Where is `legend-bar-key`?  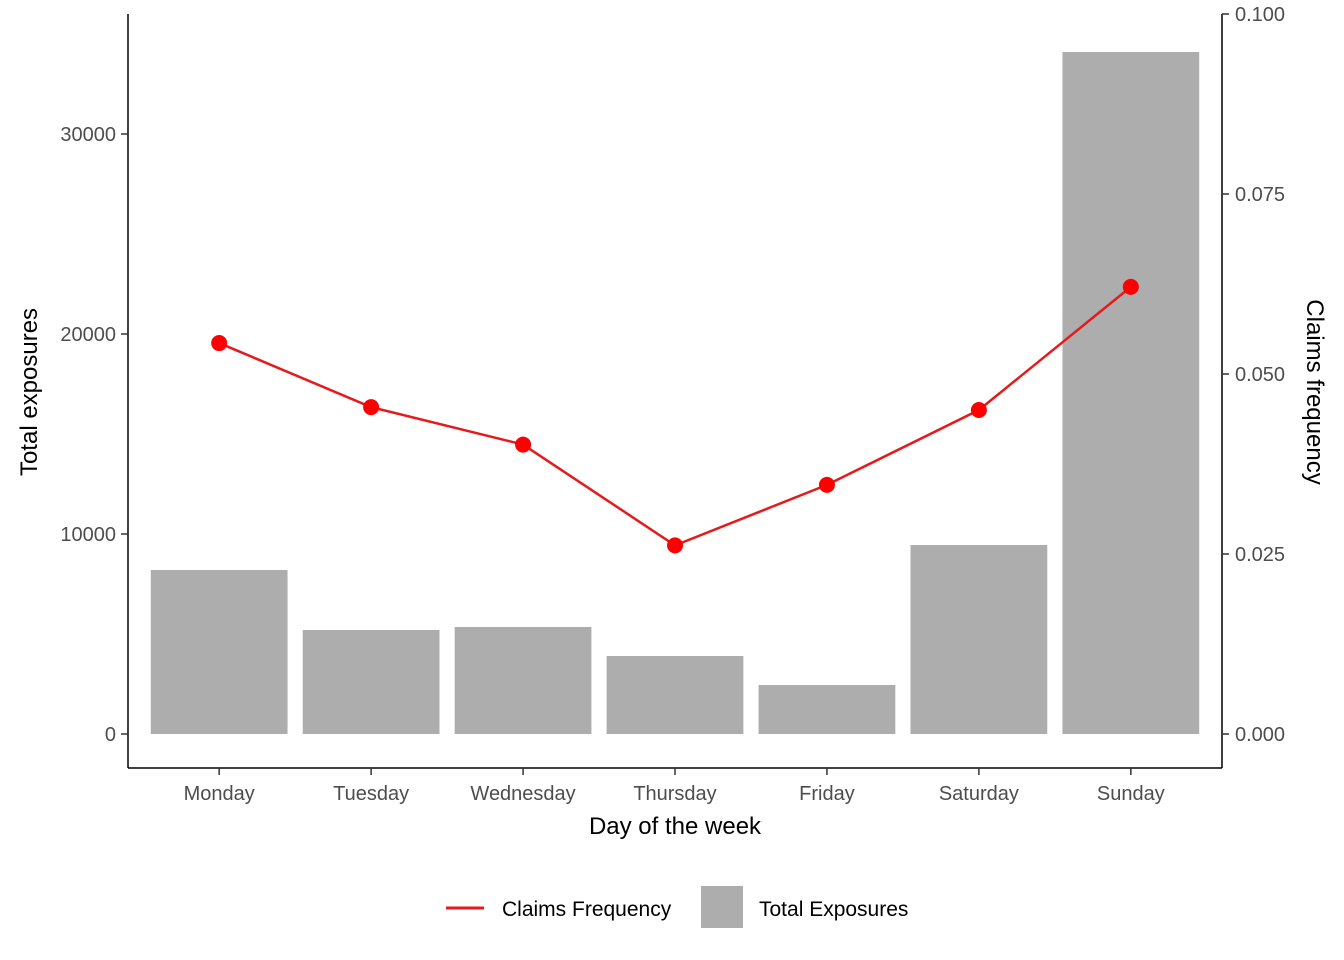 legend-bar-key is located at coordinates (722, 907).